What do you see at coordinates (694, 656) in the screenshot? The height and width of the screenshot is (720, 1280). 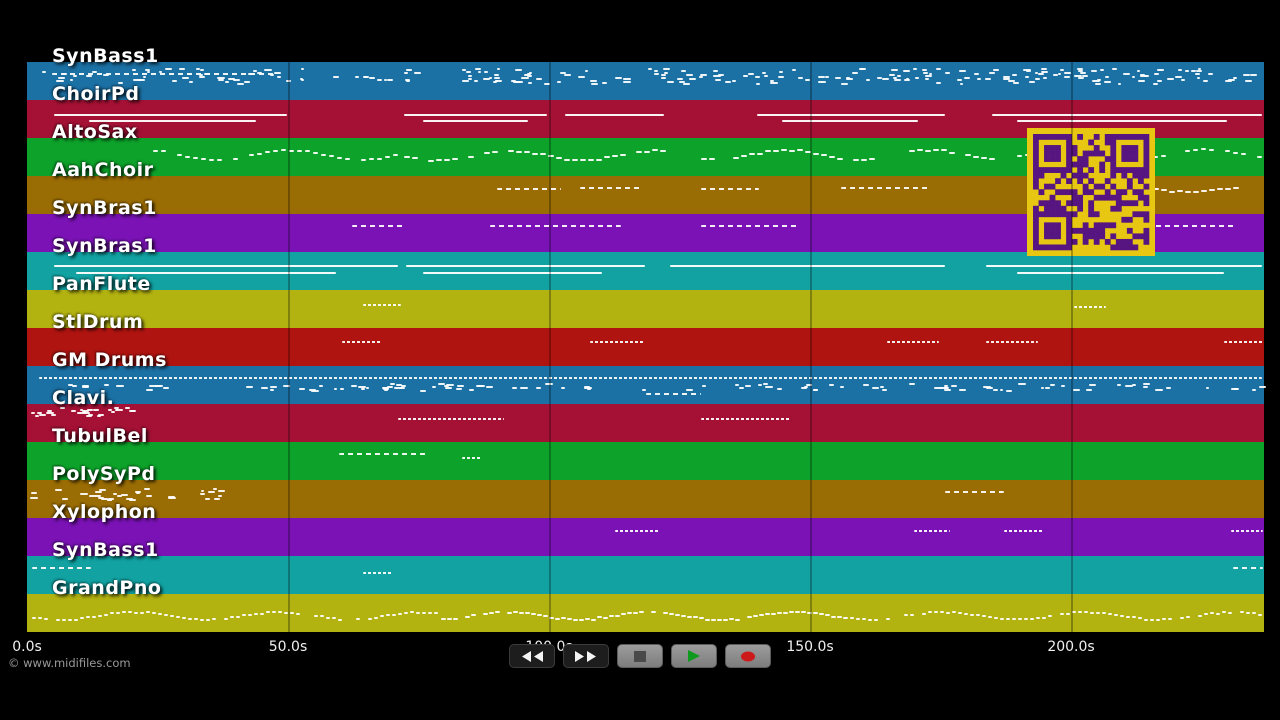 I see `play-button` at bounding box center [694, 656].